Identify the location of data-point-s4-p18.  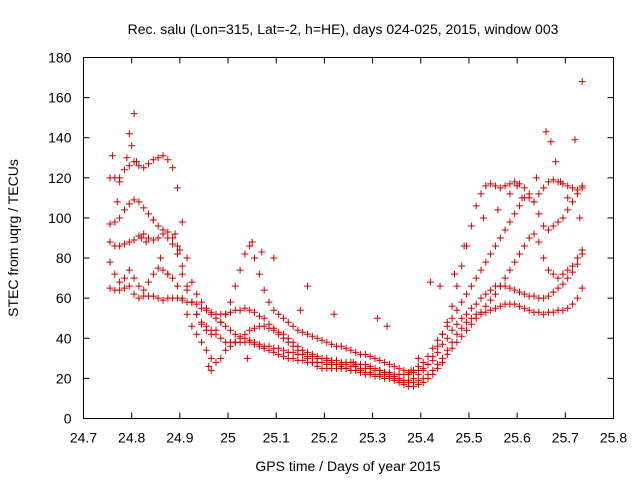
(197, 334).